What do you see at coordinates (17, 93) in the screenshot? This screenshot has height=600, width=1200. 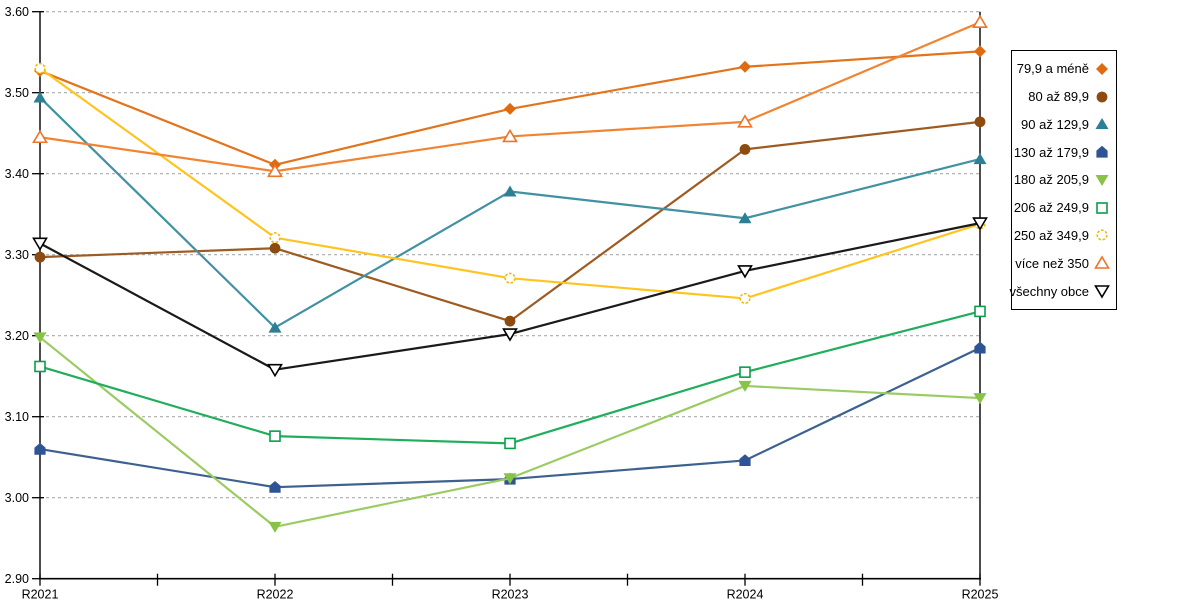 I see `y-tick-label: 3.50` at bounding box center [17, 93].